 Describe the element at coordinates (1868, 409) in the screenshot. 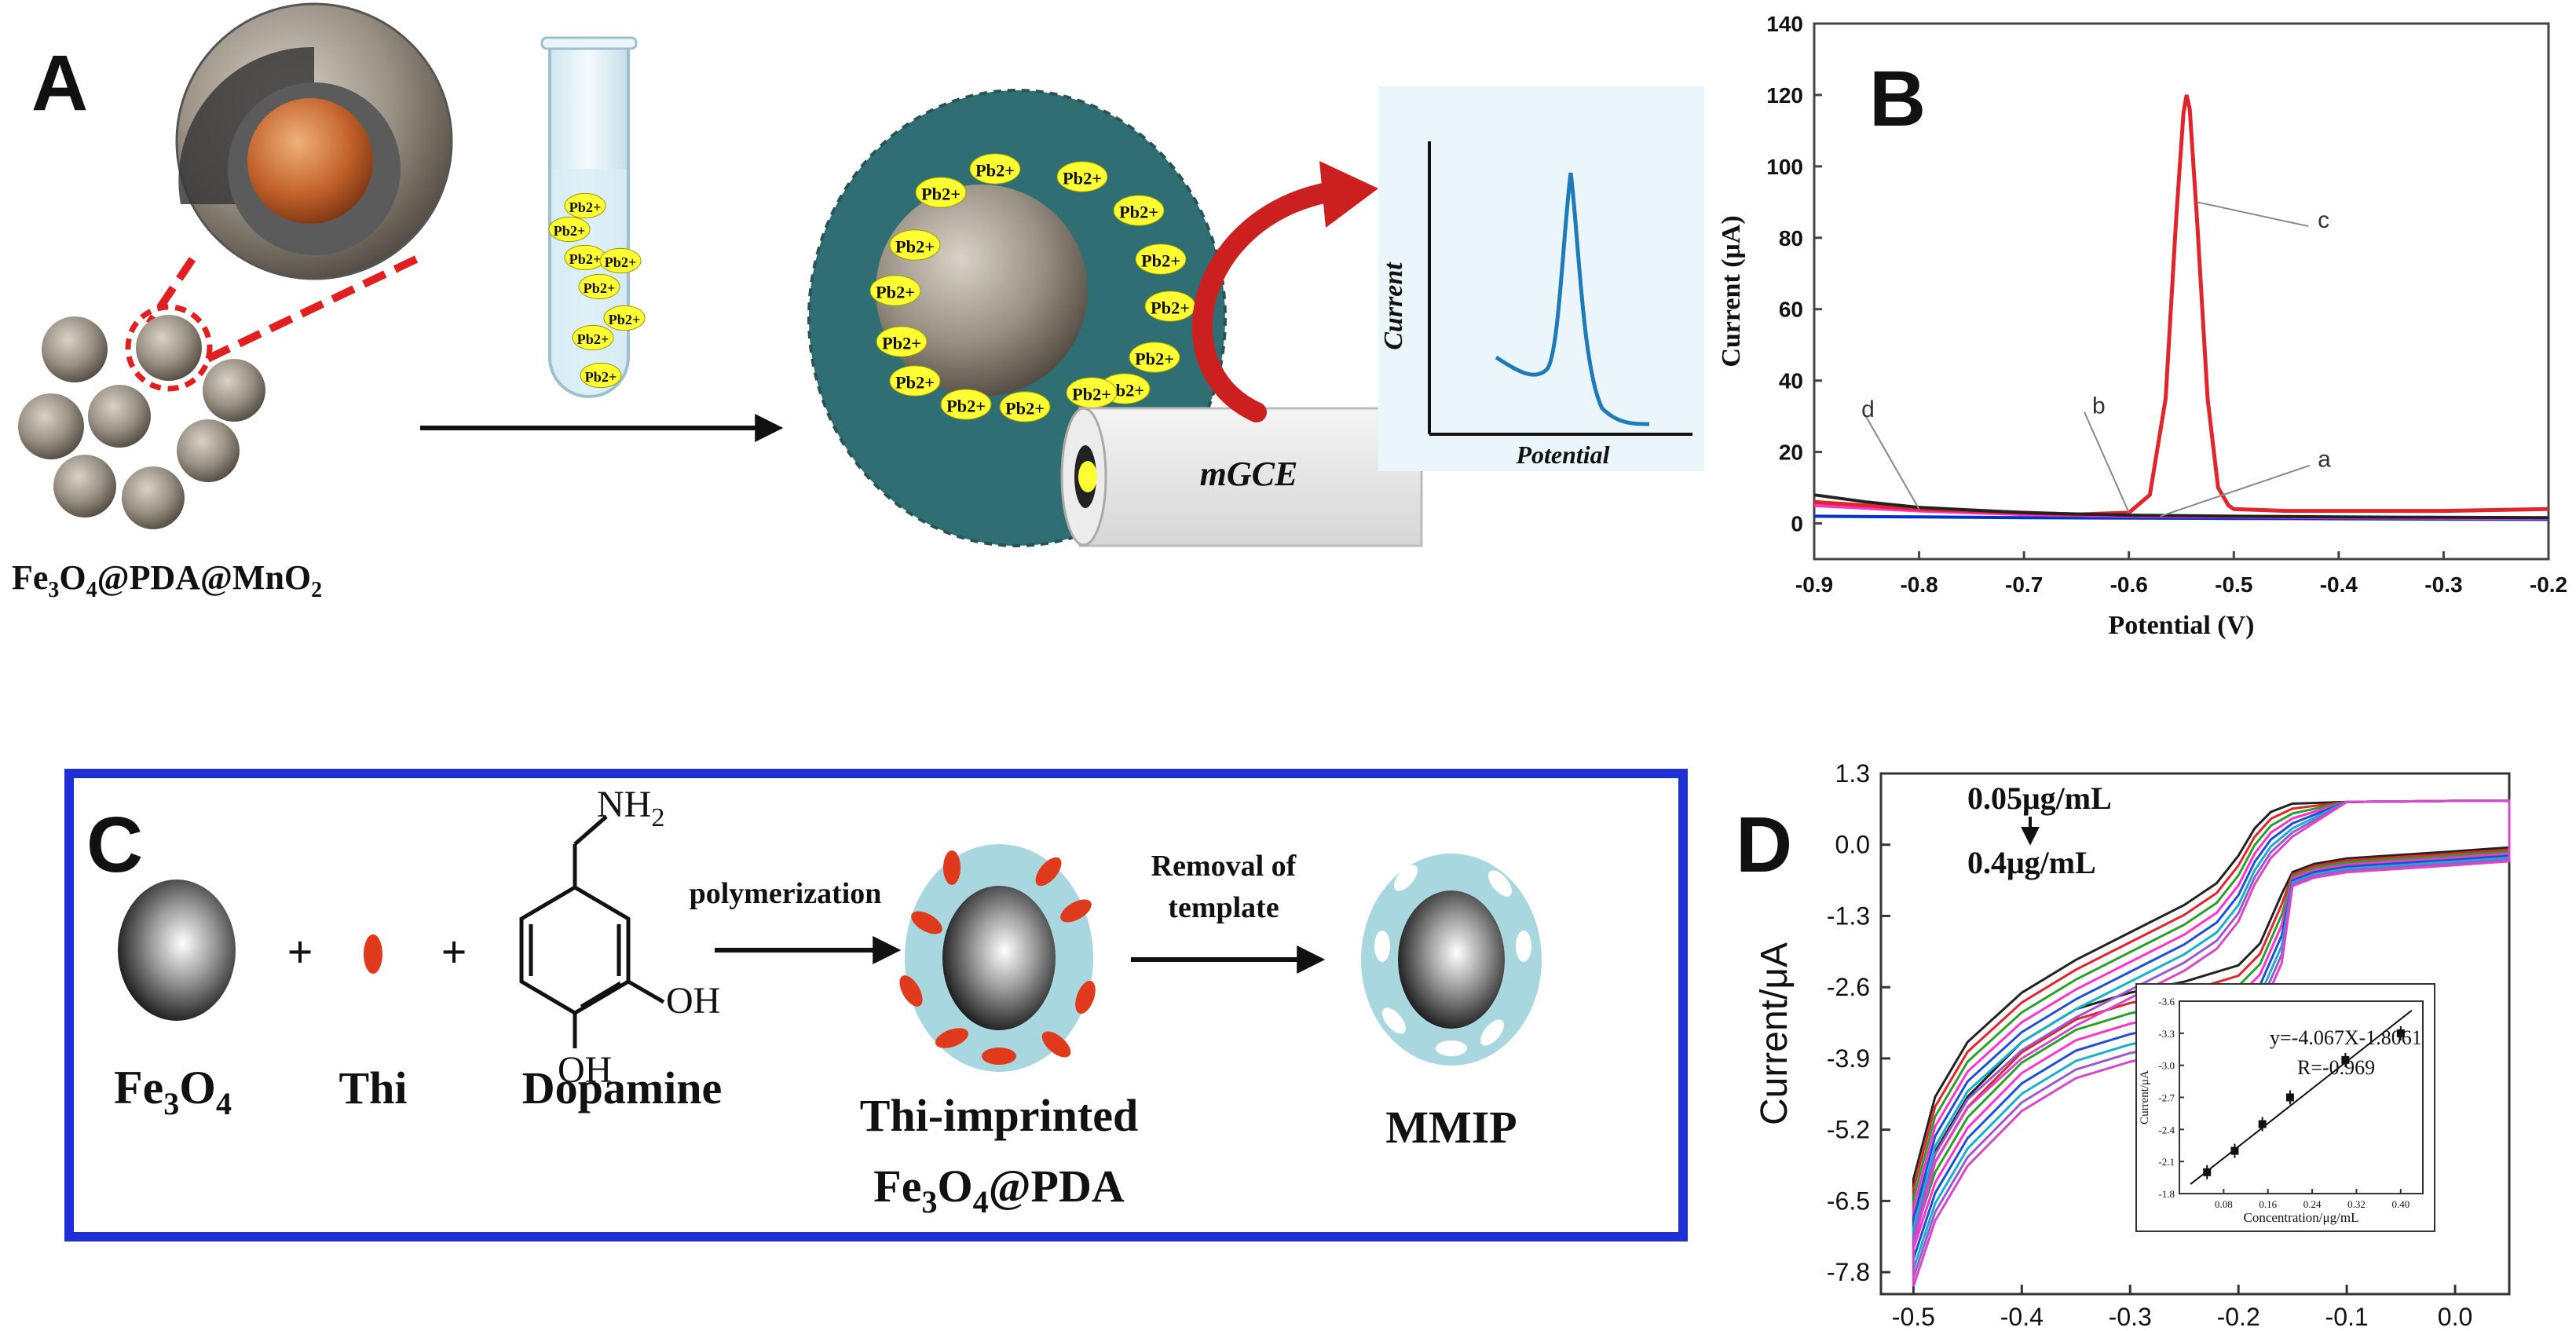

I see `annotation-label: d` at that location.